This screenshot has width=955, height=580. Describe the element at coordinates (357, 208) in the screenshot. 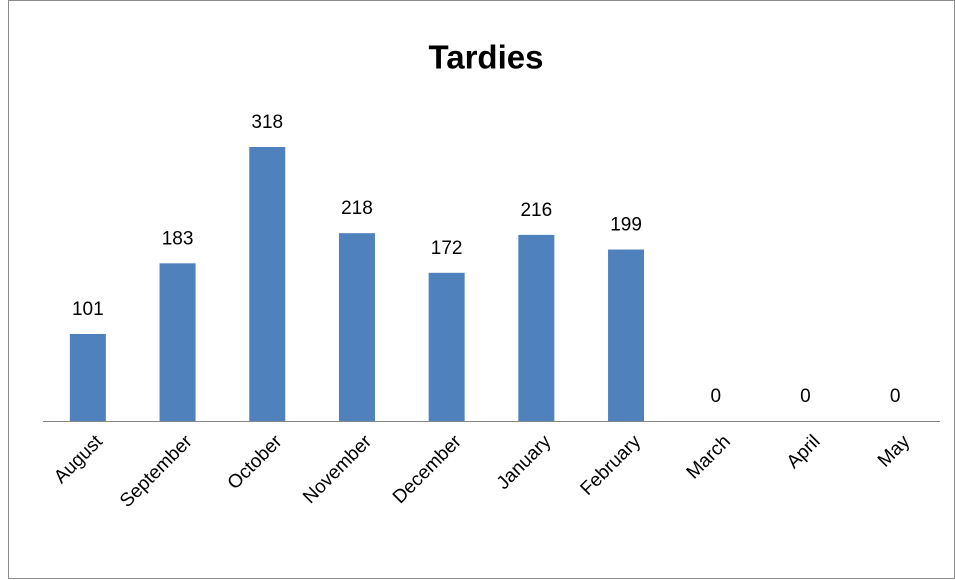

I see `data-label: 218` at that location.